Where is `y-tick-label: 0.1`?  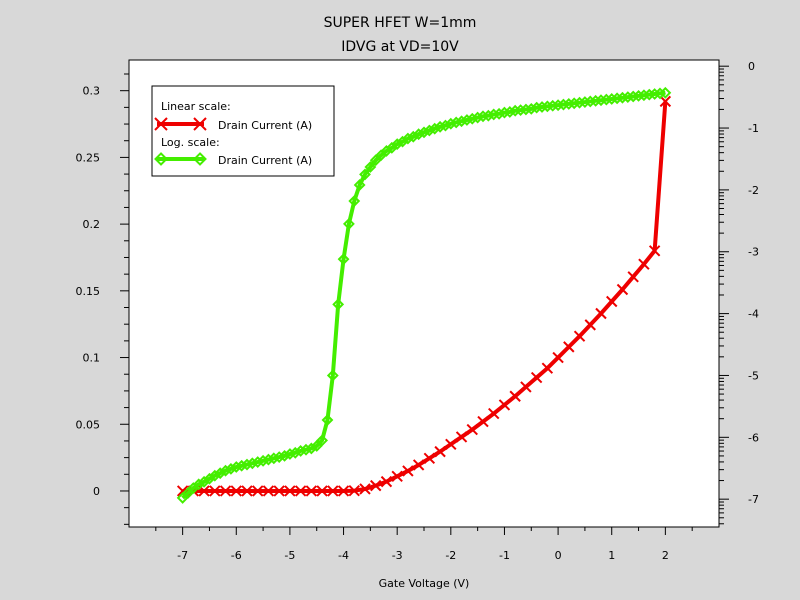 y-tick-label: 0.1 is located at coordinates (92, 358).